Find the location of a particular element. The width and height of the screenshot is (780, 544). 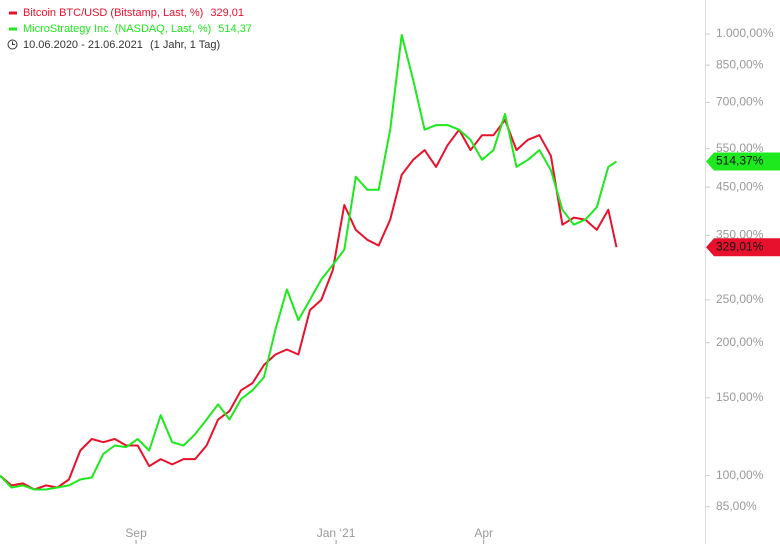

legend-label: MicroStrategy Inc. (NASDAQ, Last, %) is located at coordinates (117, 29).